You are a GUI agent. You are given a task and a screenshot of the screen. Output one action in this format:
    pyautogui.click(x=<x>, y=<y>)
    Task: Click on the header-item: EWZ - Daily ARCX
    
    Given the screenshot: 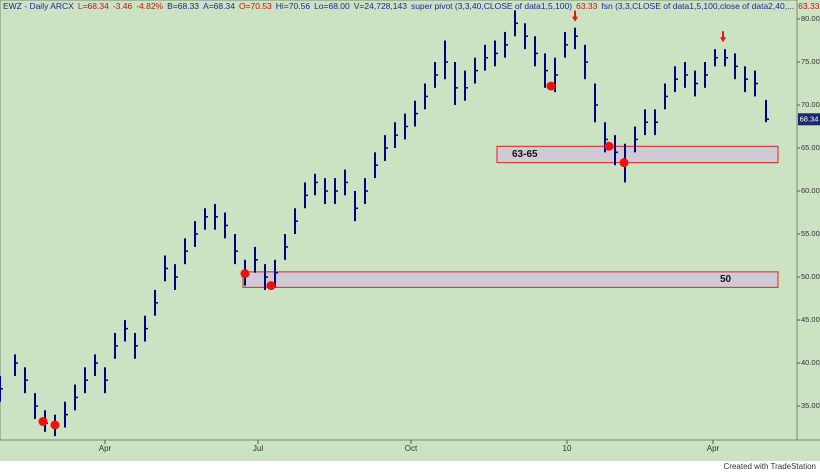 What is the action you would take?
    pyautogui.click(x=38, y=6)
    